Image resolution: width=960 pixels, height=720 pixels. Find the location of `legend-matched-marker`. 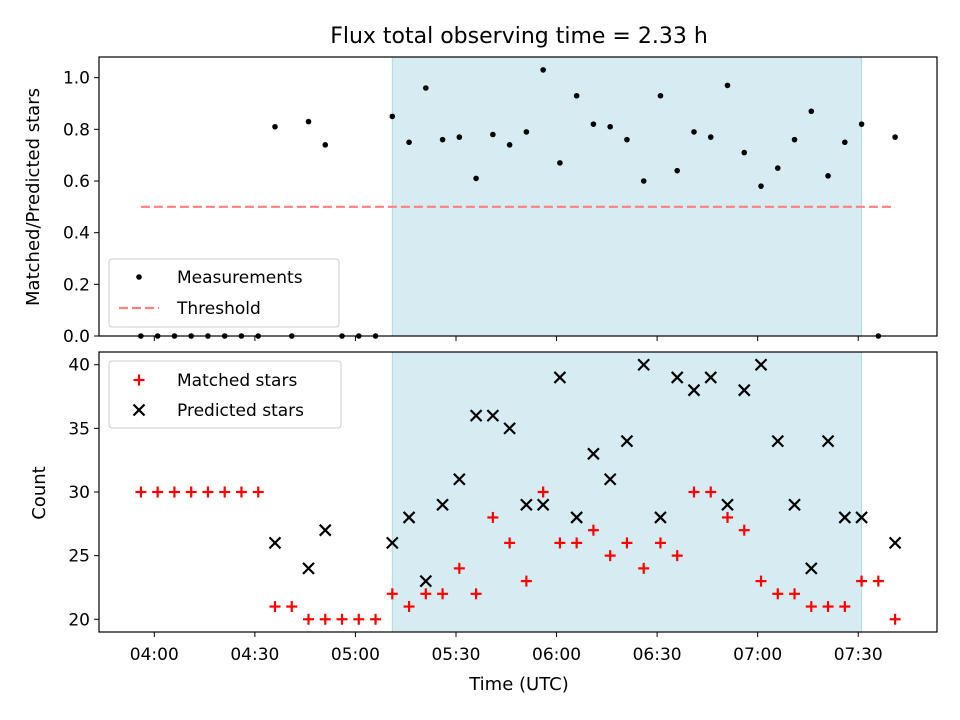

legend-matched-marker is located at coordinates (139, 380).